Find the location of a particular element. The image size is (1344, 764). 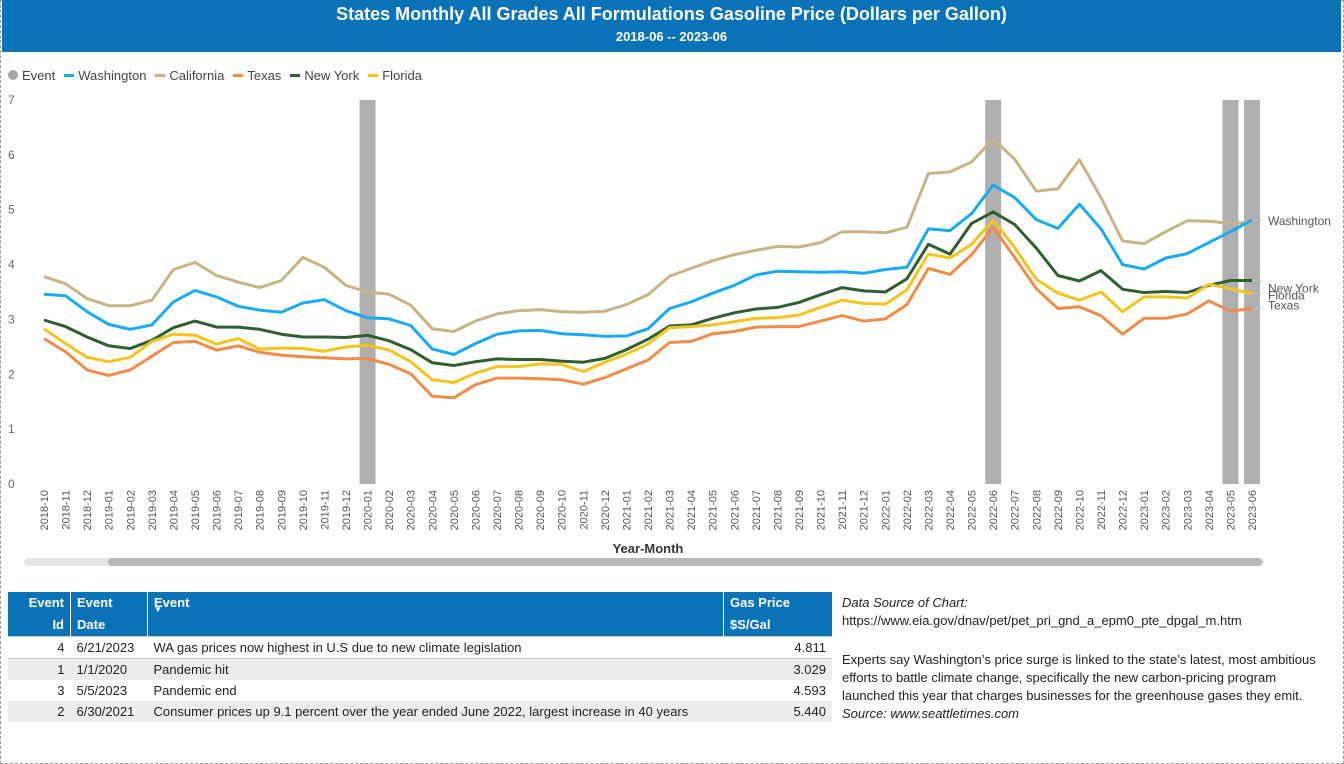

legend-label-texas: Texas is located at coordinates (264, 75).